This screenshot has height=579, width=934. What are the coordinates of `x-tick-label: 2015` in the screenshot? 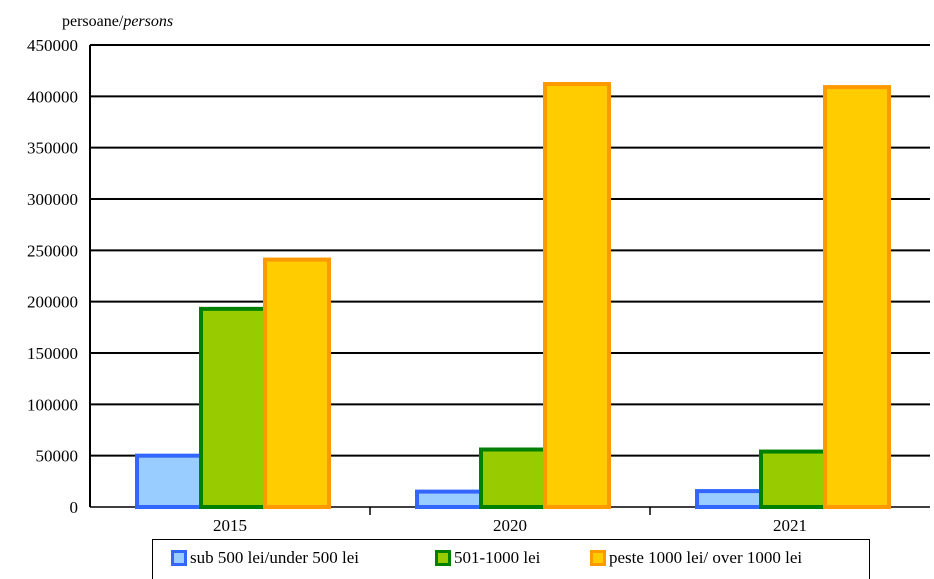 It's located at (230, 525).